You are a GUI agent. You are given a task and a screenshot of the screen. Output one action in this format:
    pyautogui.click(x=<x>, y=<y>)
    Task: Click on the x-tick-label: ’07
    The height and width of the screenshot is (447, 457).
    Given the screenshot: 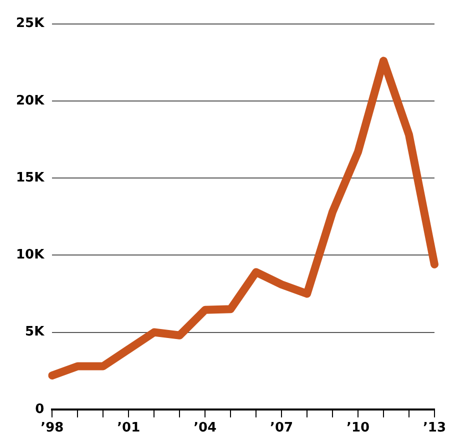 What is the action you would take?
    pyautogui.click(x=282, y=428)
    